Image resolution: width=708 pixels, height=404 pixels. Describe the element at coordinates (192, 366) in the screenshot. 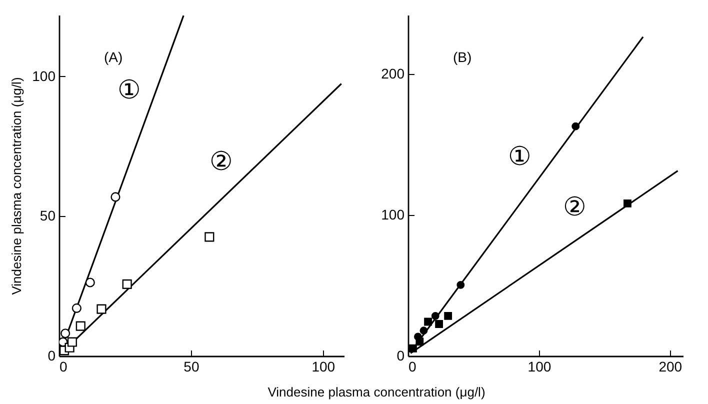

I see `x-tick-label: 50` at that location.